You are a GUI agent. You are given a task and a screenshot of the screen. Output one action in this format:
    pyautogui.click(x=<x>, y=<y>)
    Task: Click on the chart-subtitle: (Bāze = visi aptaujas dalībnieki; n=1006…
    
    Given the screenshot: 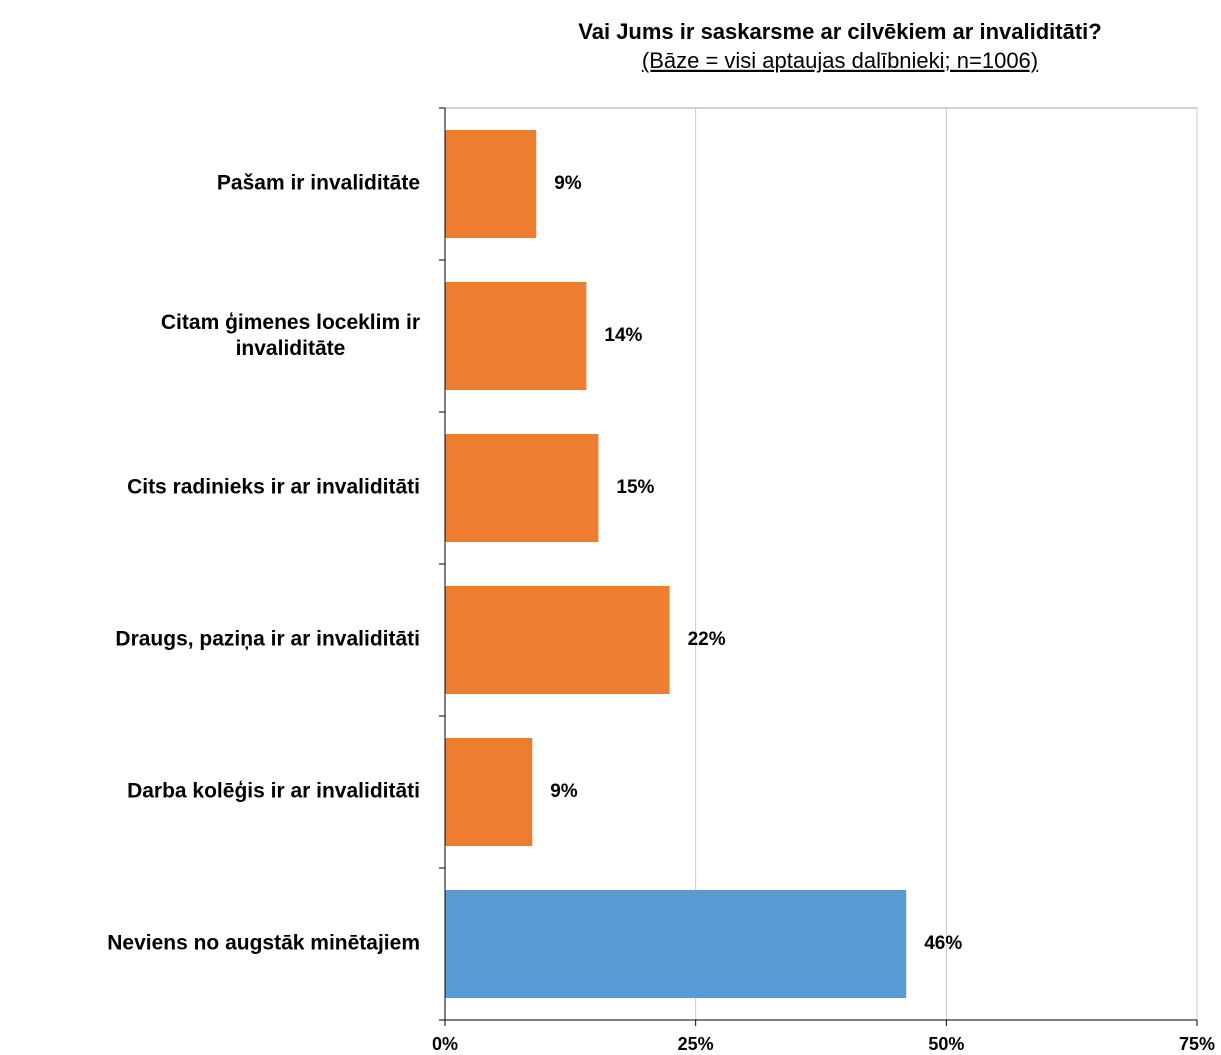 What is the action you would take?
    pyautogui.click(x=840, y=60)
    